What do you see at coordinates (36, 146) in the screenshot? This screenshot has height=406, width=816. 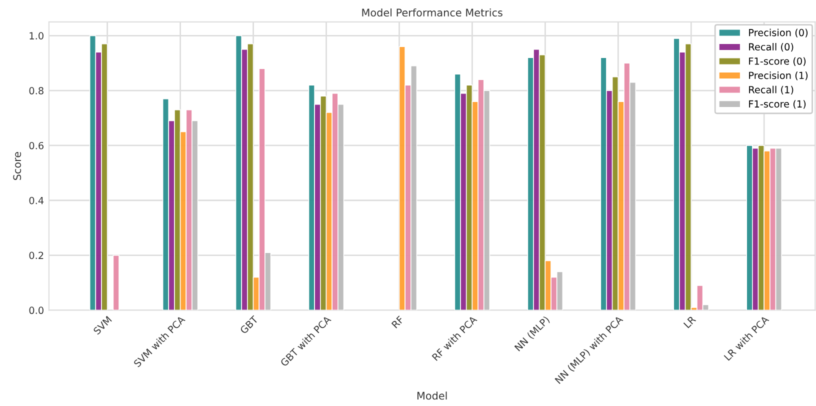 I see `y-tick-label: 0.6` at bounding box center [36, 146].